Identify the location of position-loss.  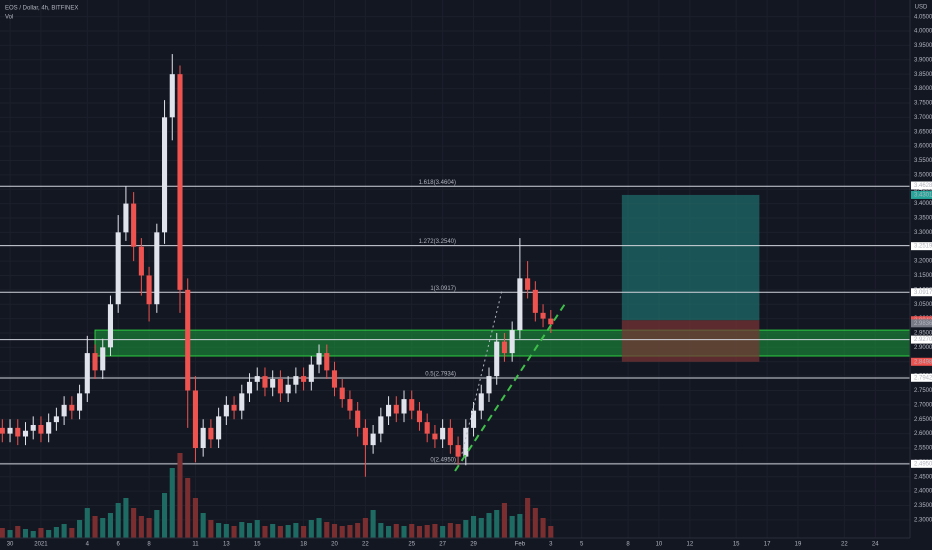
(690, 341).